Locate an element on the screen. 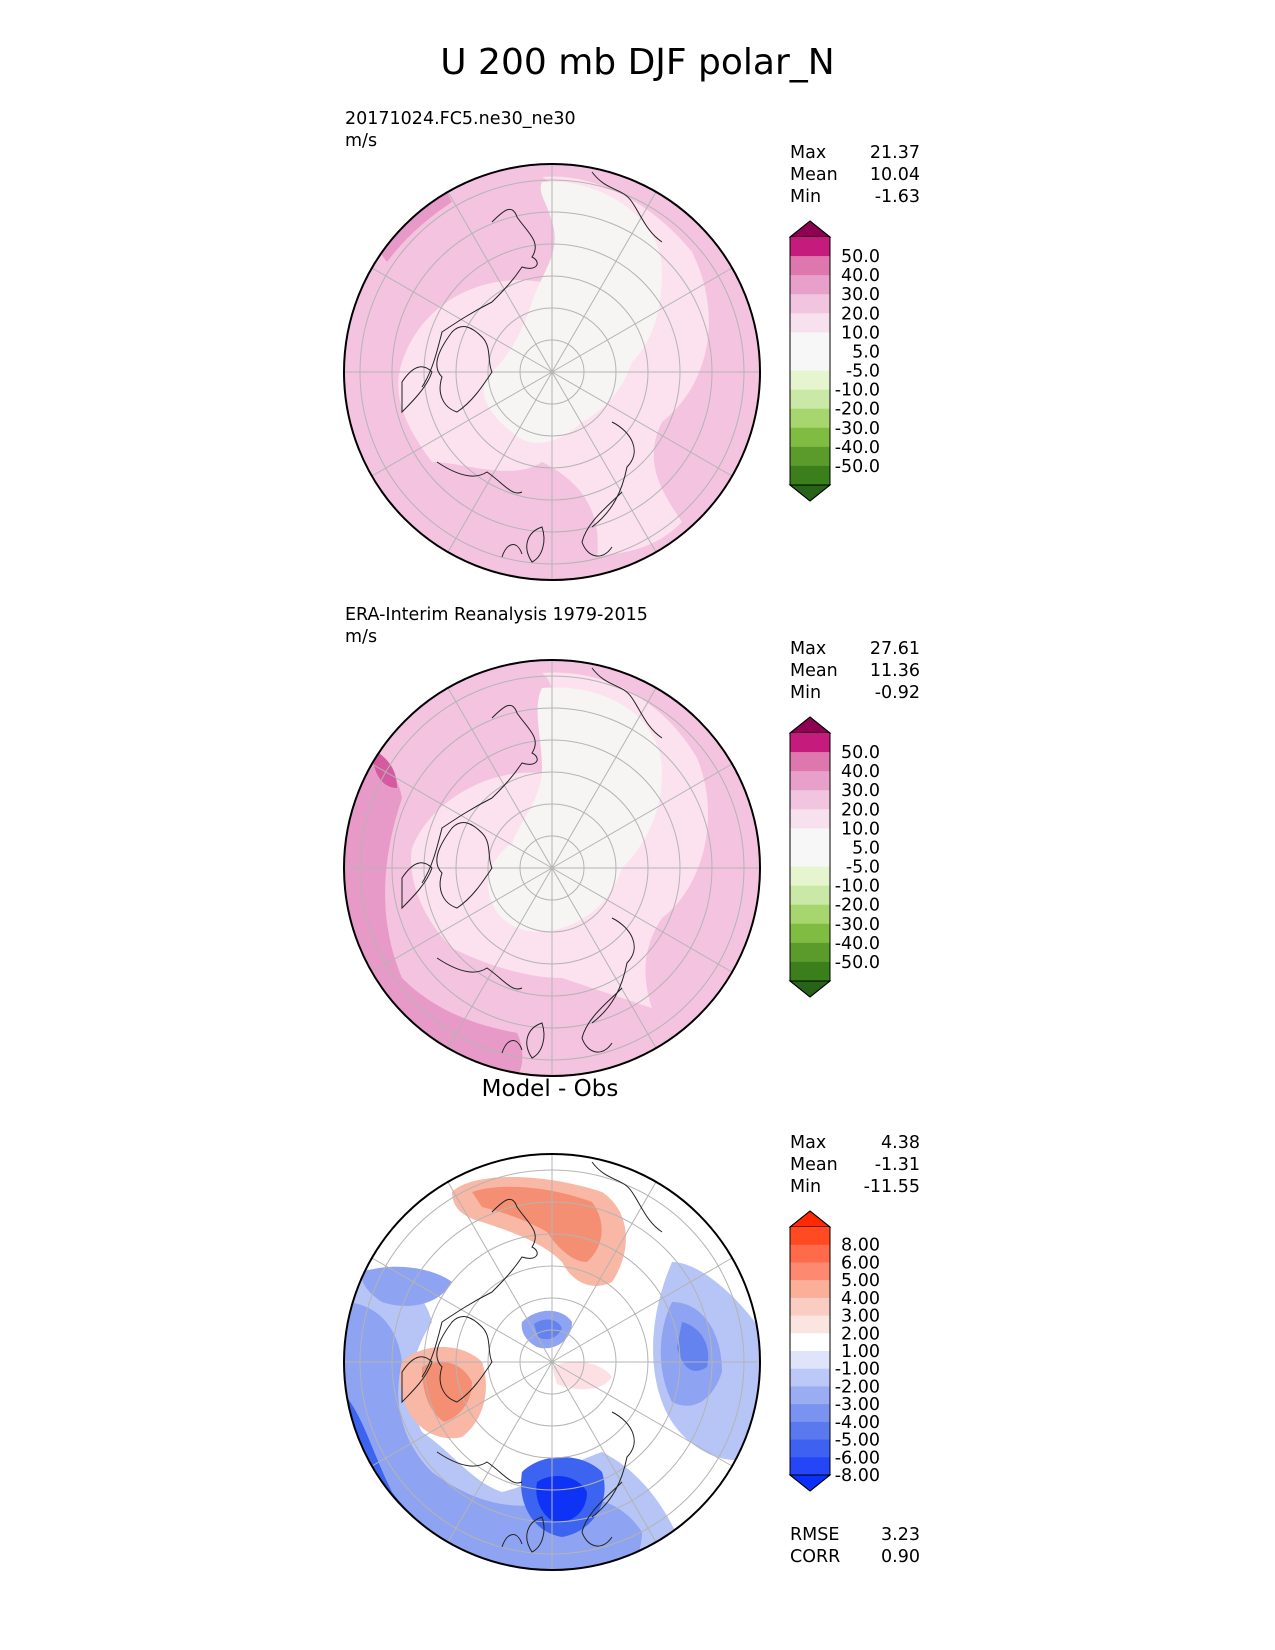 Image resolution: width=1275 pixels, height=1650 pixels. panel-test-stats: Max 21.37 Mean 10.04 Min -1.63 is located at coordinates (855, 175).